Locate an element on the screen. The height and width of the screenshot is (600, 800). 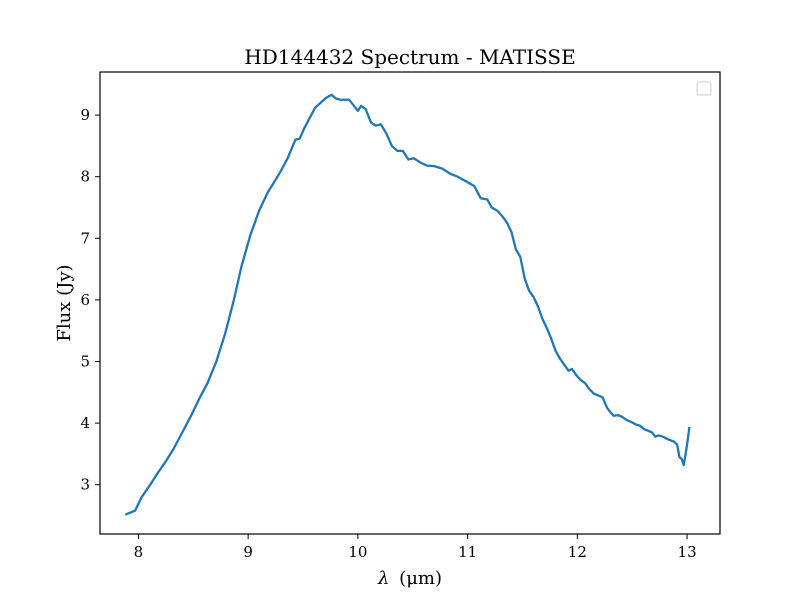
y-tick-label: 8 is located at coordinates (85, 177).